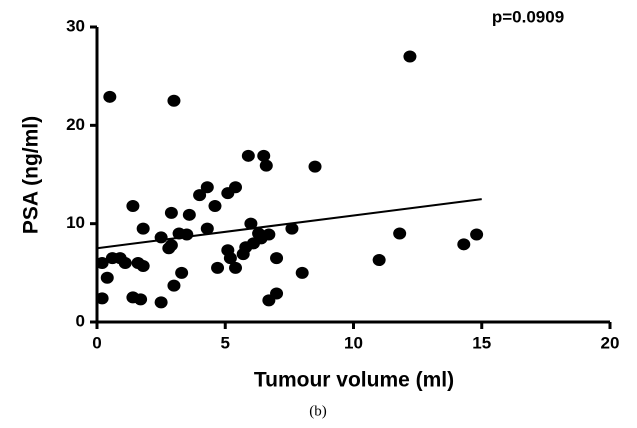 Image resolution: width=637 pixels, height=428 pixels. What do you see at coordinates (318, 411) in the screenshot?
I see `caption: (b)` at bounding box center [318, 411].